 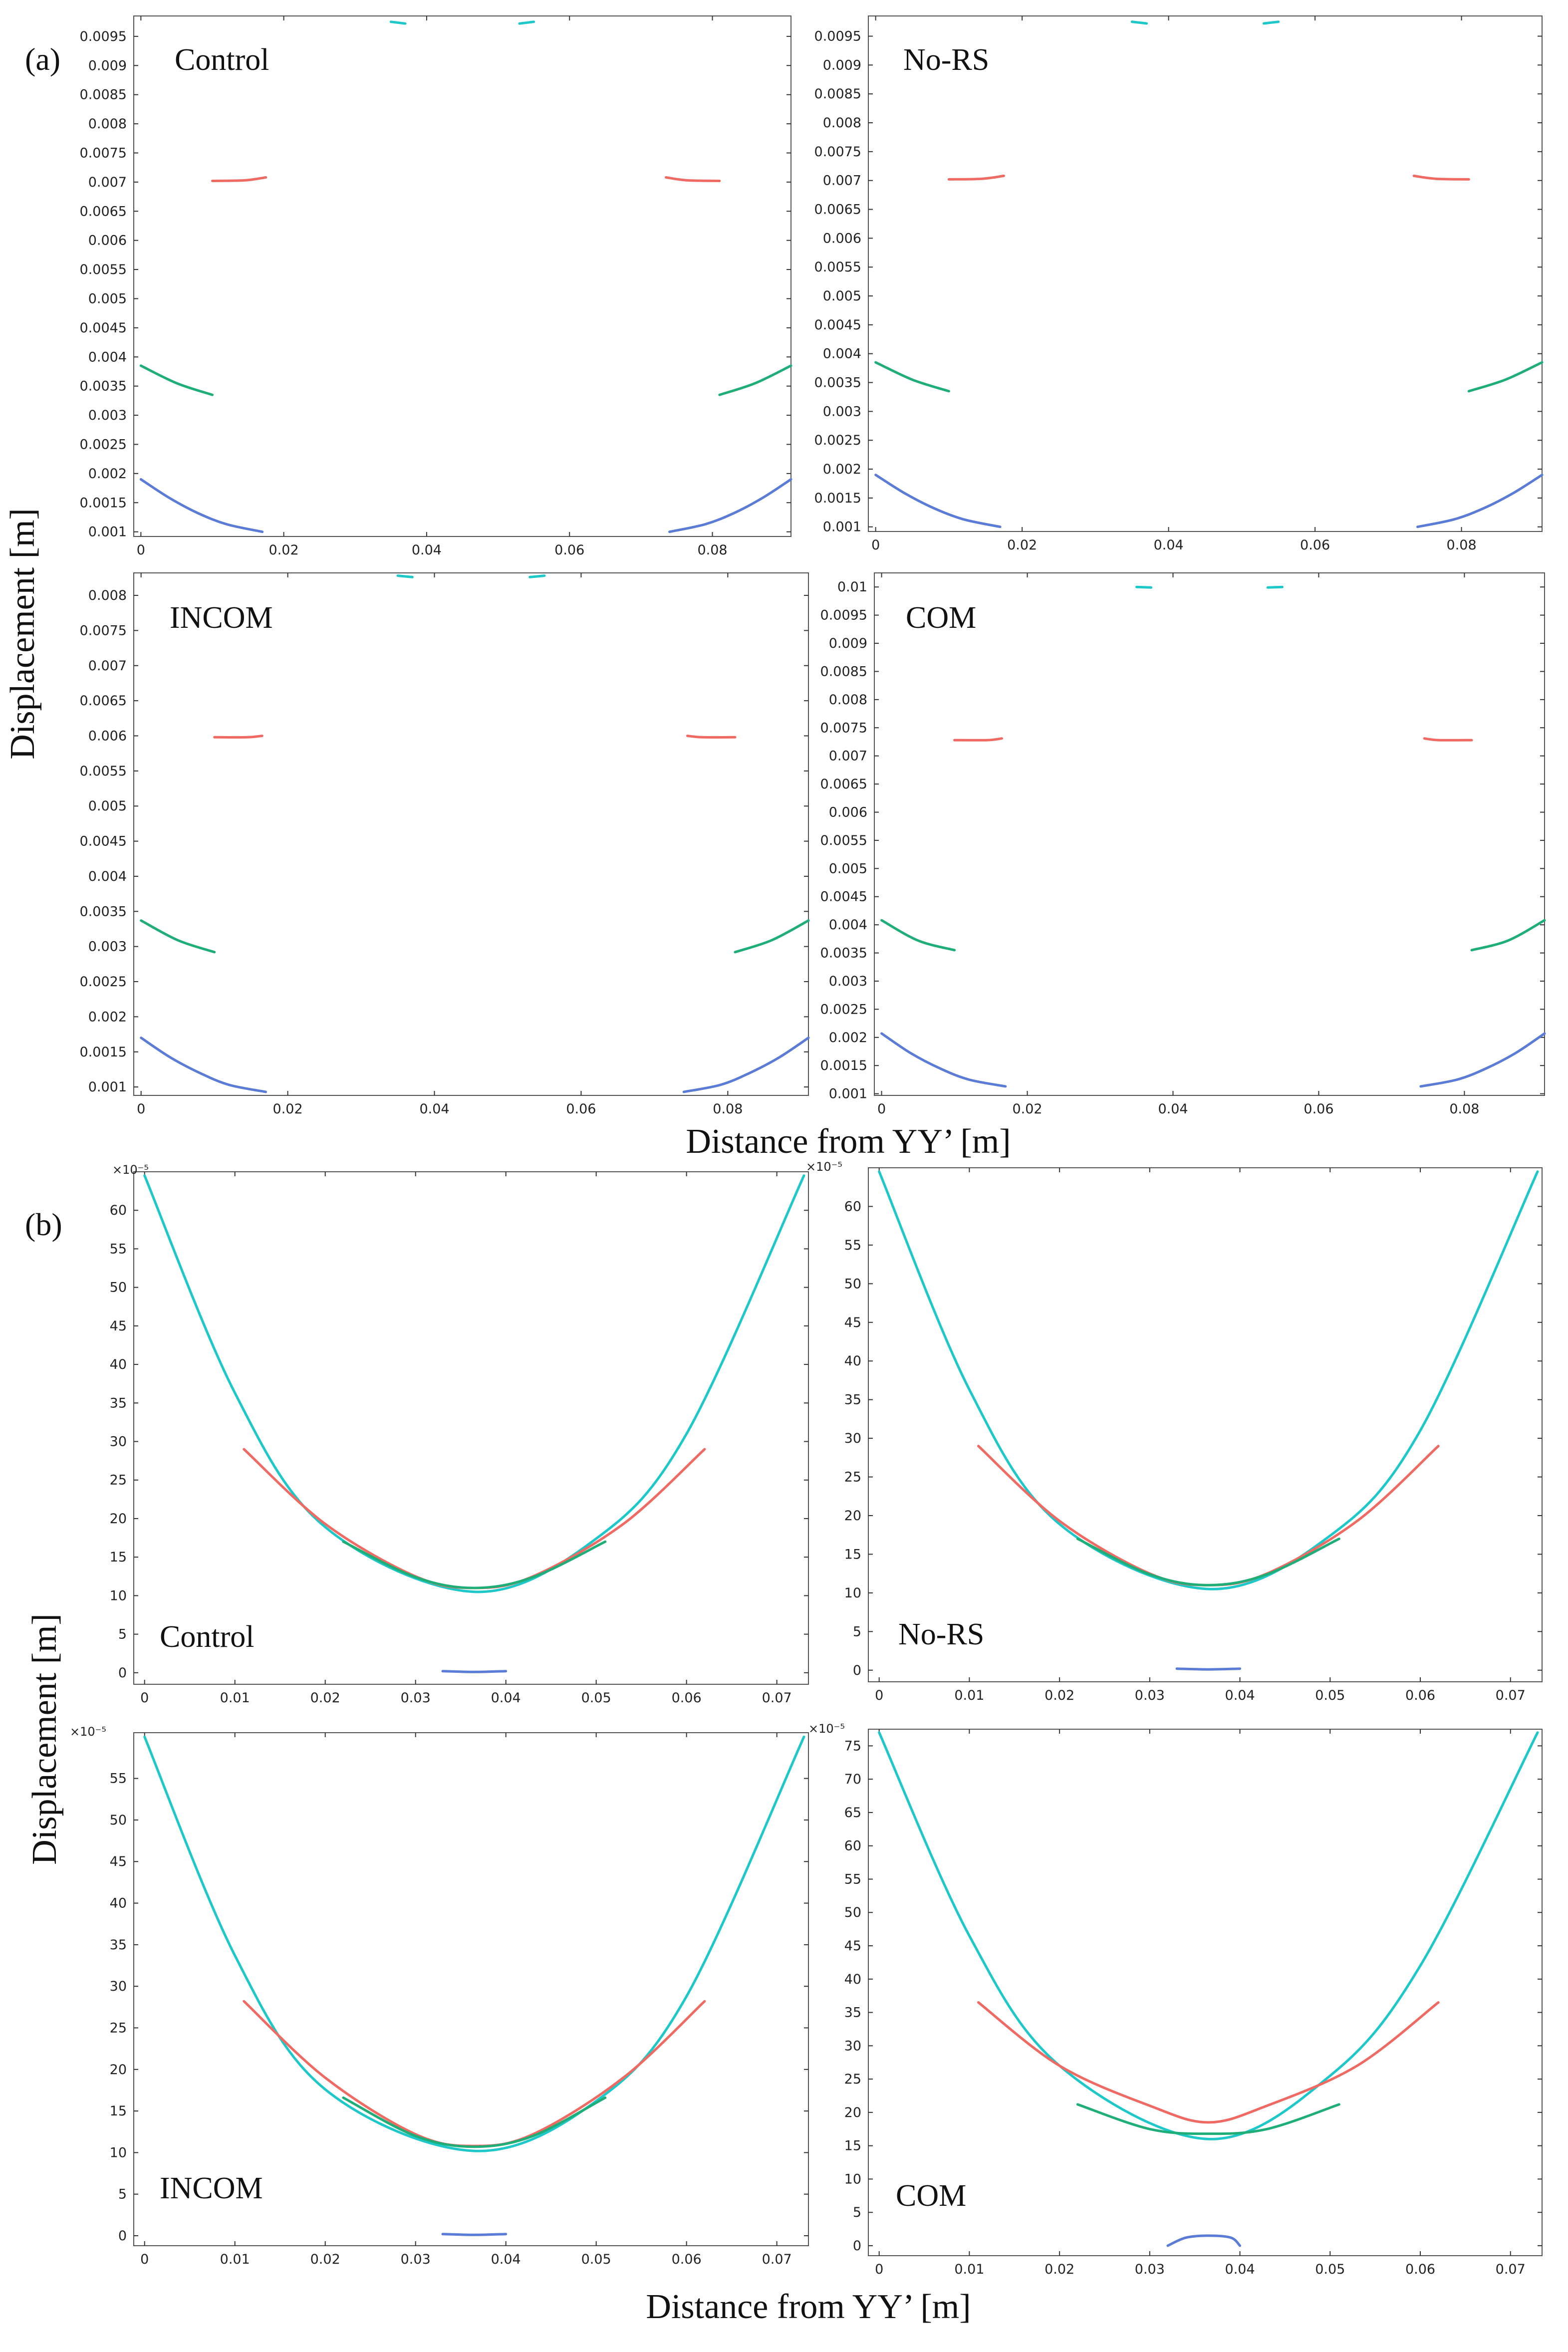 I want to click on x-axis-title-a: Distance from YY’ [m], so click(x=848, y=1141).